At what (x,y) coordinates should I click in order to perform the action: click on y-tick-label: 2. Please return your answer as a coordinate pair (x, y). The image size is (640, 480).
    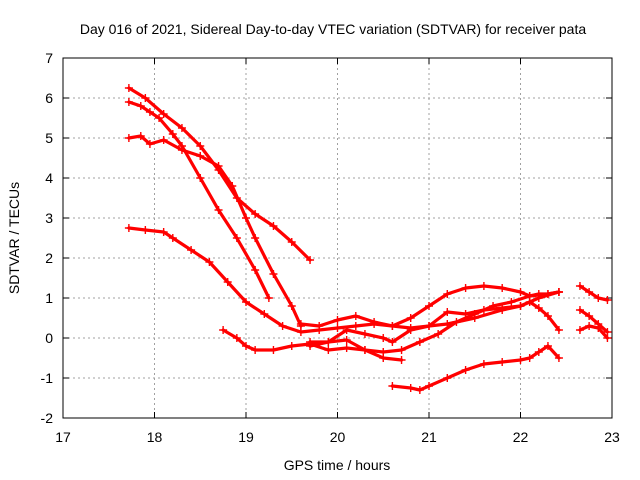
    Looking at the image, I should click on (49, 258).